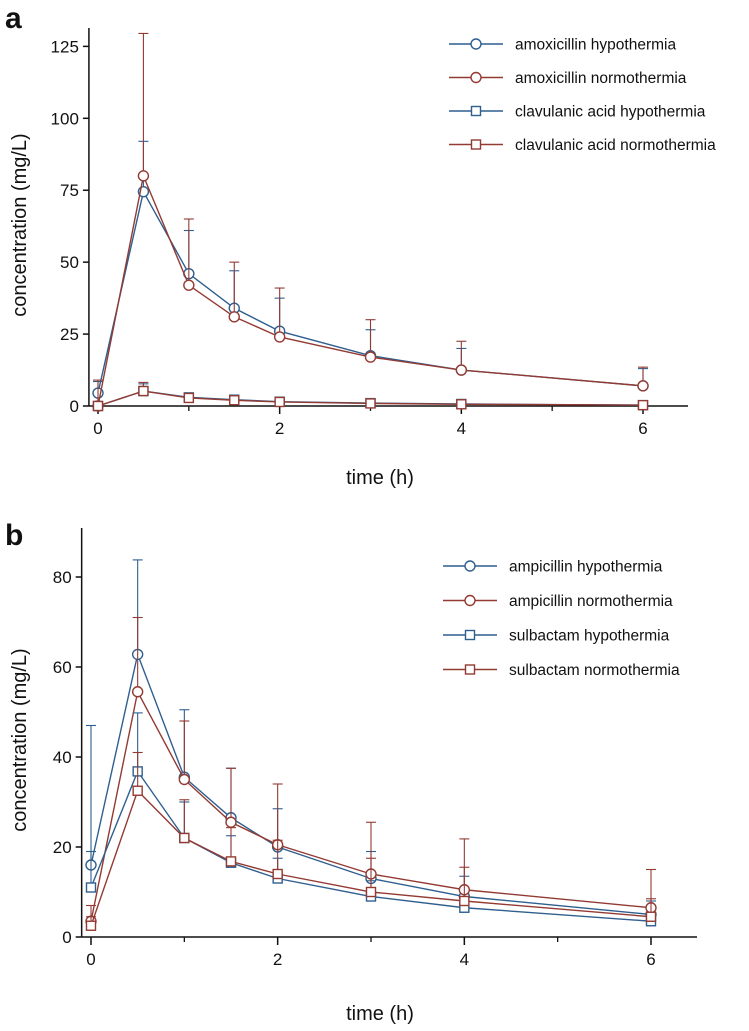  I want to click on panel-a-y-tick-label: 25, so click(69, 334).